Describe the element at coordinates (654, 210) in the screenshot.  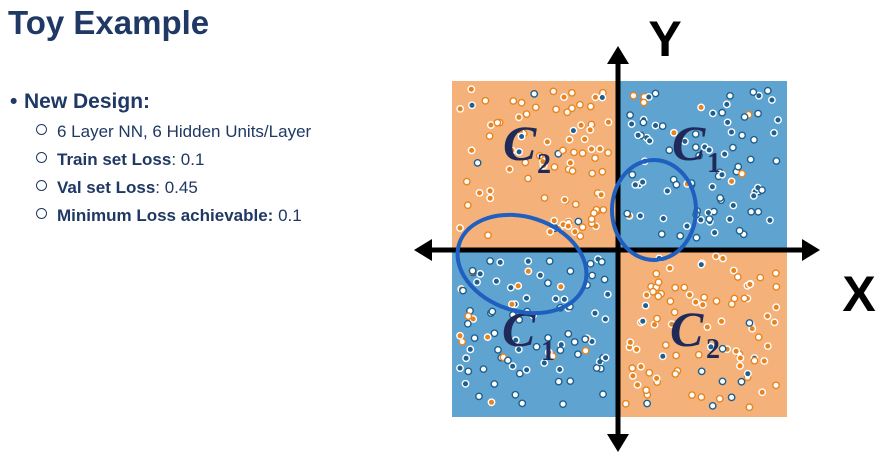
I see `highlight-ellipse-center` at that location.